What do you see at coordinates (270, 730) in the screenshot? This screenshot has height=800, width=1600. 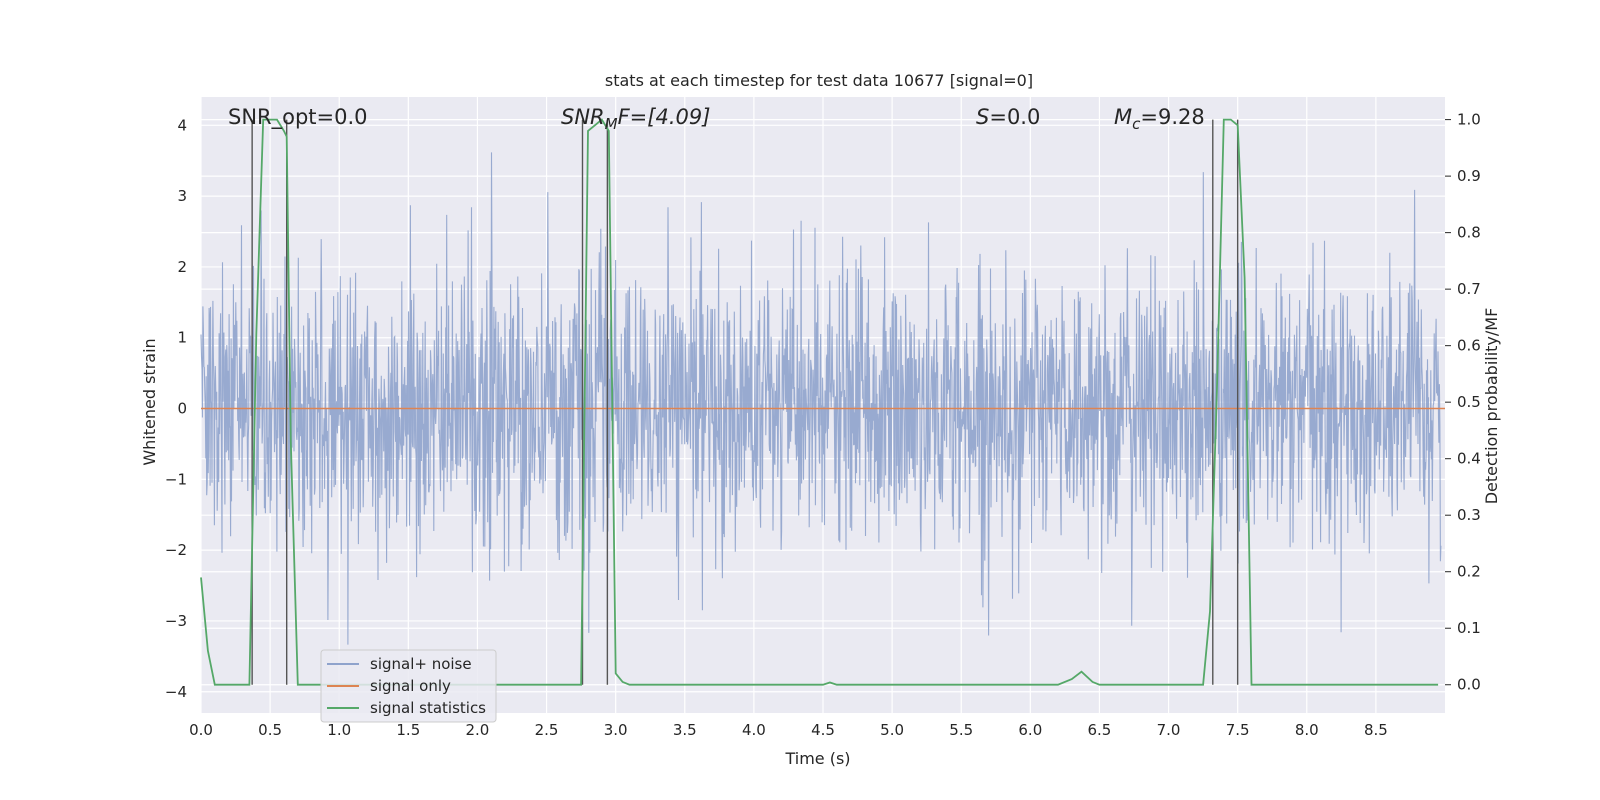 I see `x-tick-label: 0.5` at bounding box center [270, 730].